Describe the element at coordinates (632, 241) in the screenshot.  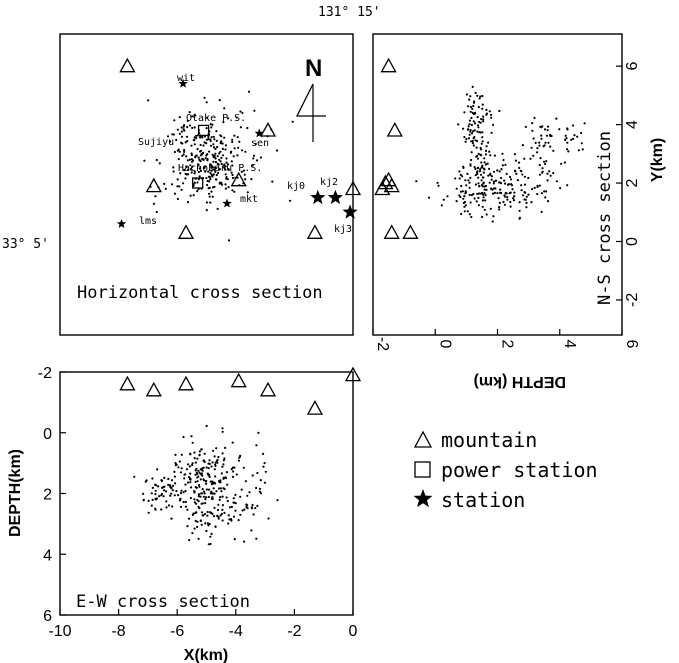
I see `ns-y-tick-label: 0` at that location.